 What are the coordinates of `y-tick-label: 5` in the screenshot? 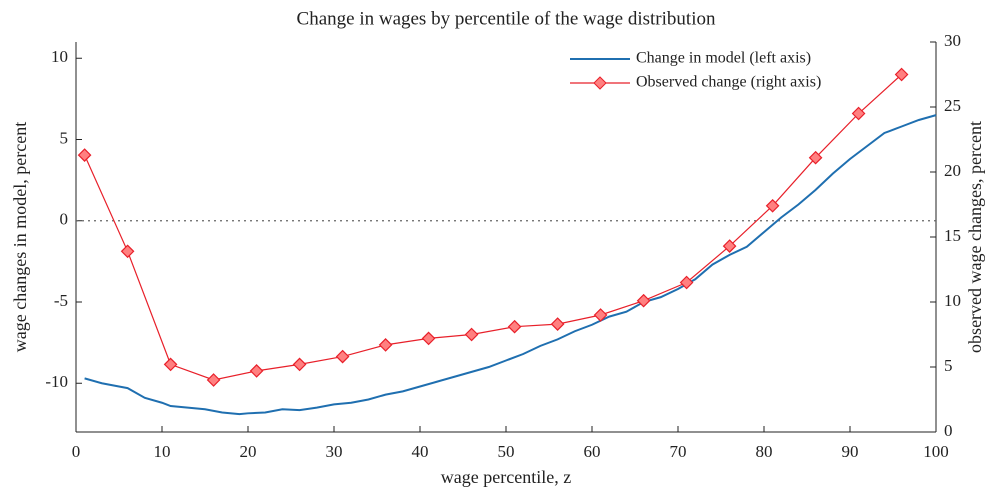 It's located at (64, 137).